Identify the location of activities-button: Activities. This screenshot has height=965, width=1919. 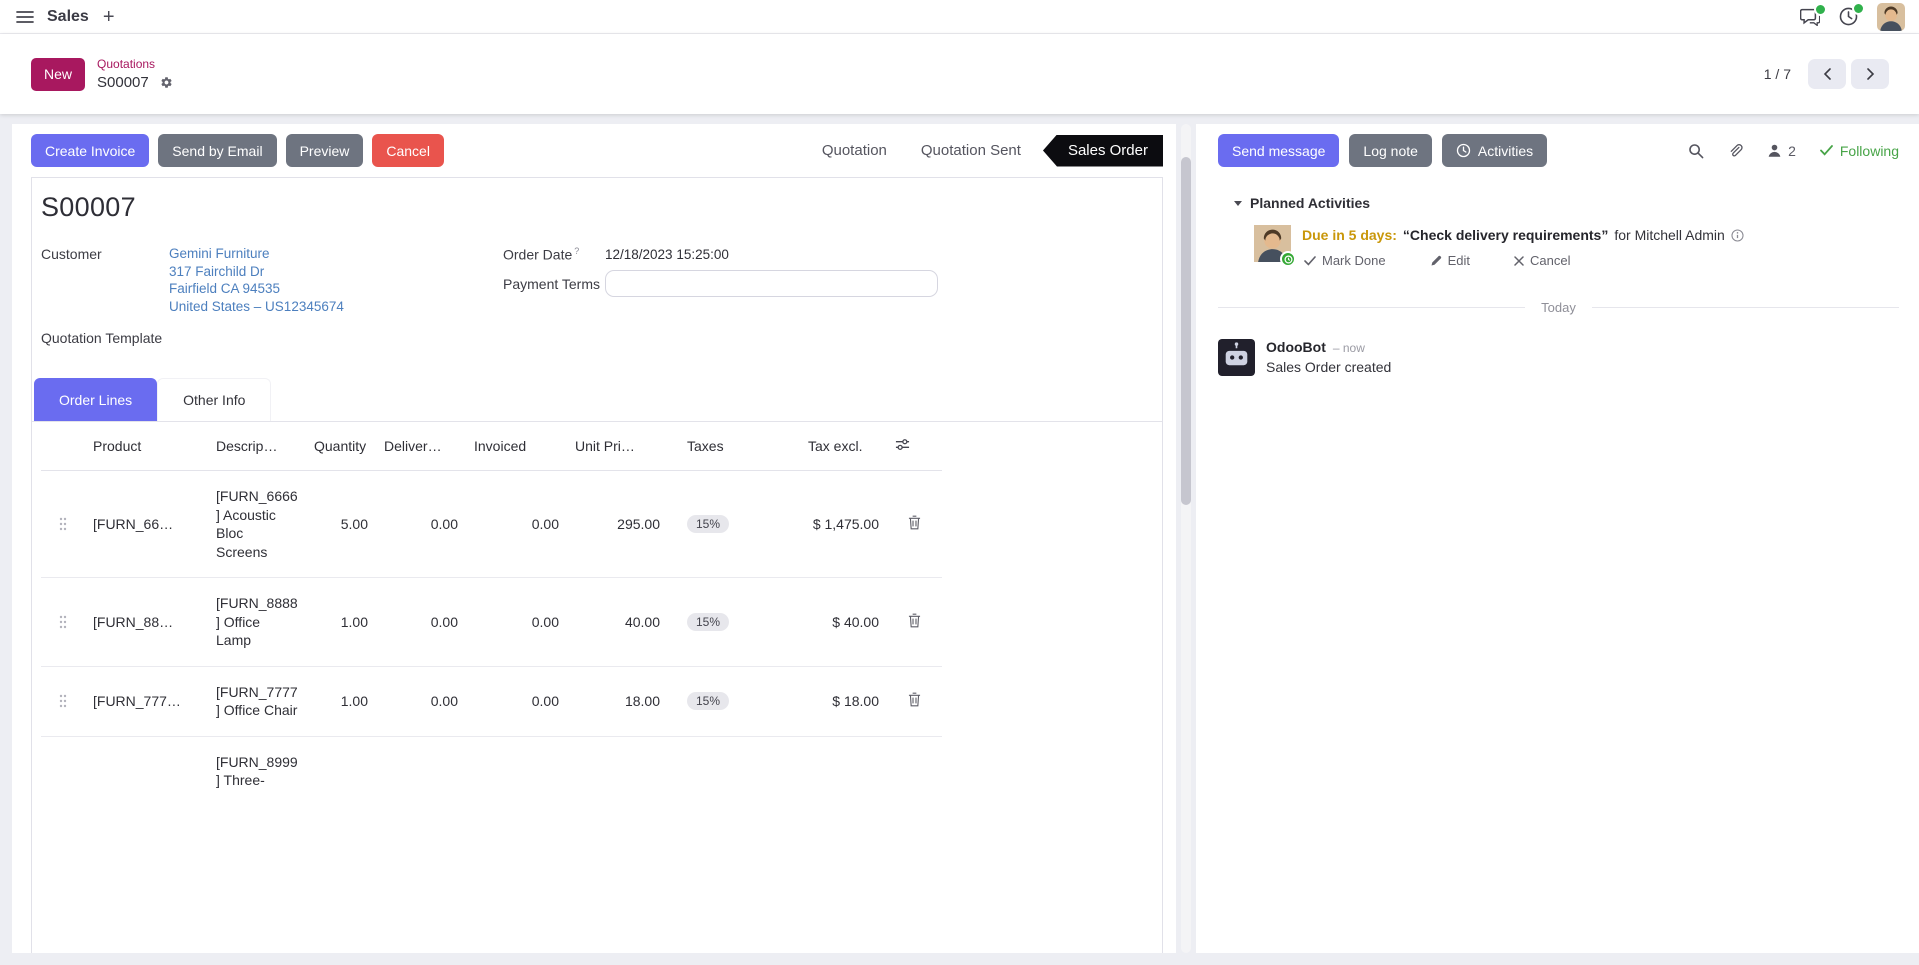
(1494, 150).